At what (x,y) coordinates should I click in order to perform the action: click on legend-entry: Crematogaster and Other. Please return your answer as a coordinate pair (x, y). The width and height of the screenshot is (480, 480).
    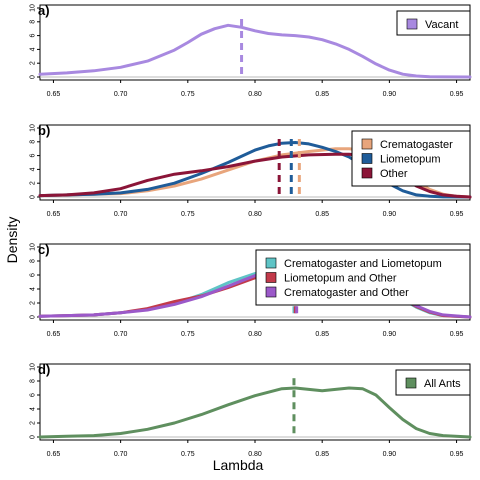
    Looking at the image, I should click on (346, 293).